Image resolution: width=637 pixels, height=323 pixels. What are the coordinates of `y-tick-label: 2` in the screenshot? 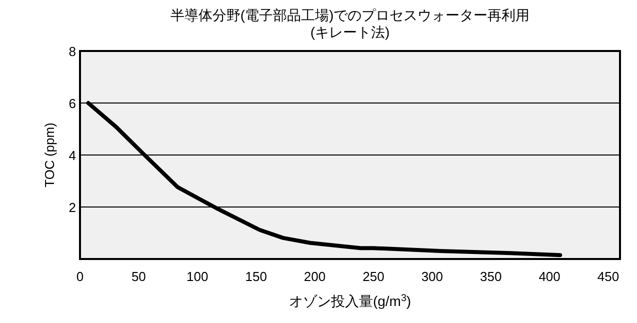 It's located at (72, 207).